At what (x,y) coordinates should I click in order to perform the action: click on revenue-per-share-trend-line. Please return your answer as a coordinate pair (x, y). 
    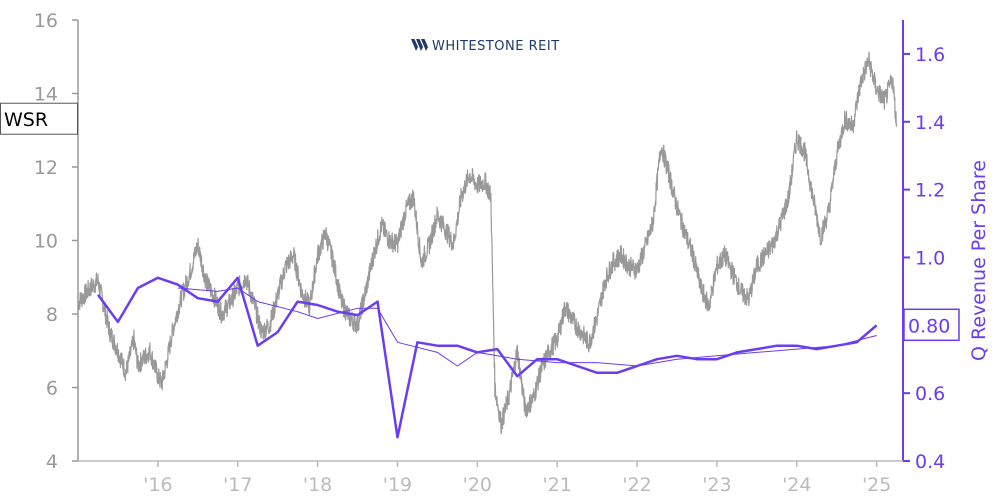
    Looking at the image, I should click on (527, 327).